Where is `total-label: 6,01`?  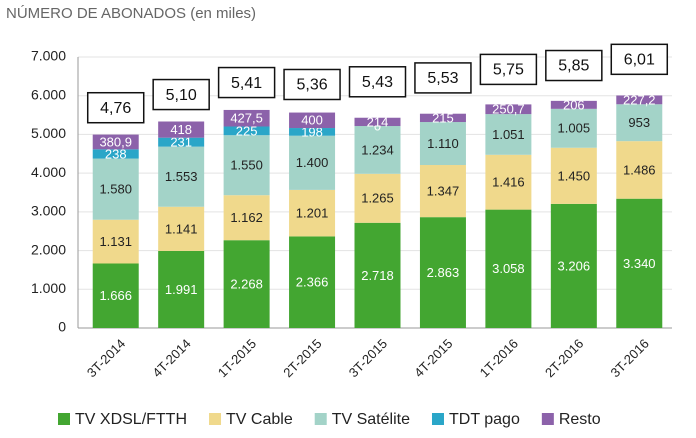 total-label: 6,01 is located at coordinates (639, 60).